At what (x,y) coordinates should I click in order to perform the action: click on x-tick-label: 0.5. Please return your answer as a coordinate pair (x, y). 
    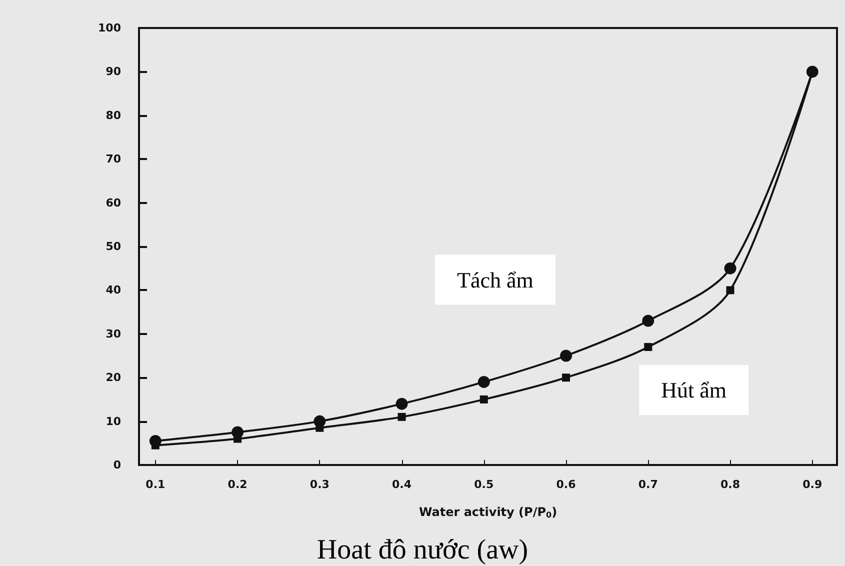
    Looking at the image, I should click on (484, 484).